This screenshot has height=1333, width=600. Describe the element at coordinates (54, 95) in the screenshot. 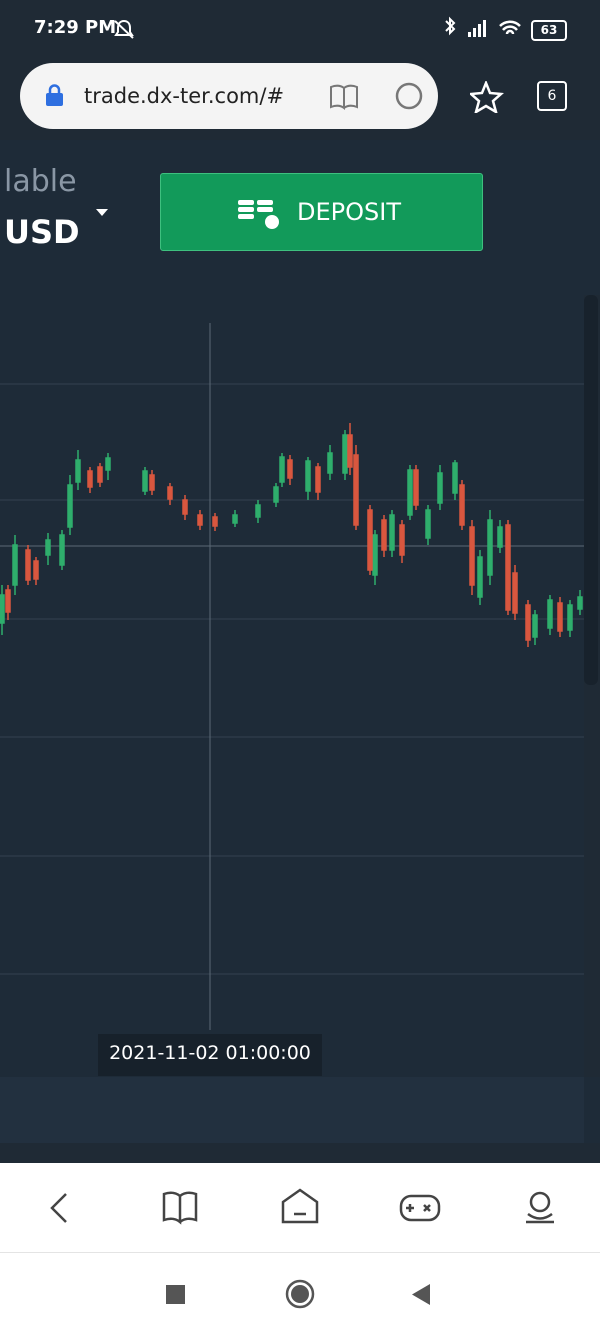

I see `lock-icon` at that location.